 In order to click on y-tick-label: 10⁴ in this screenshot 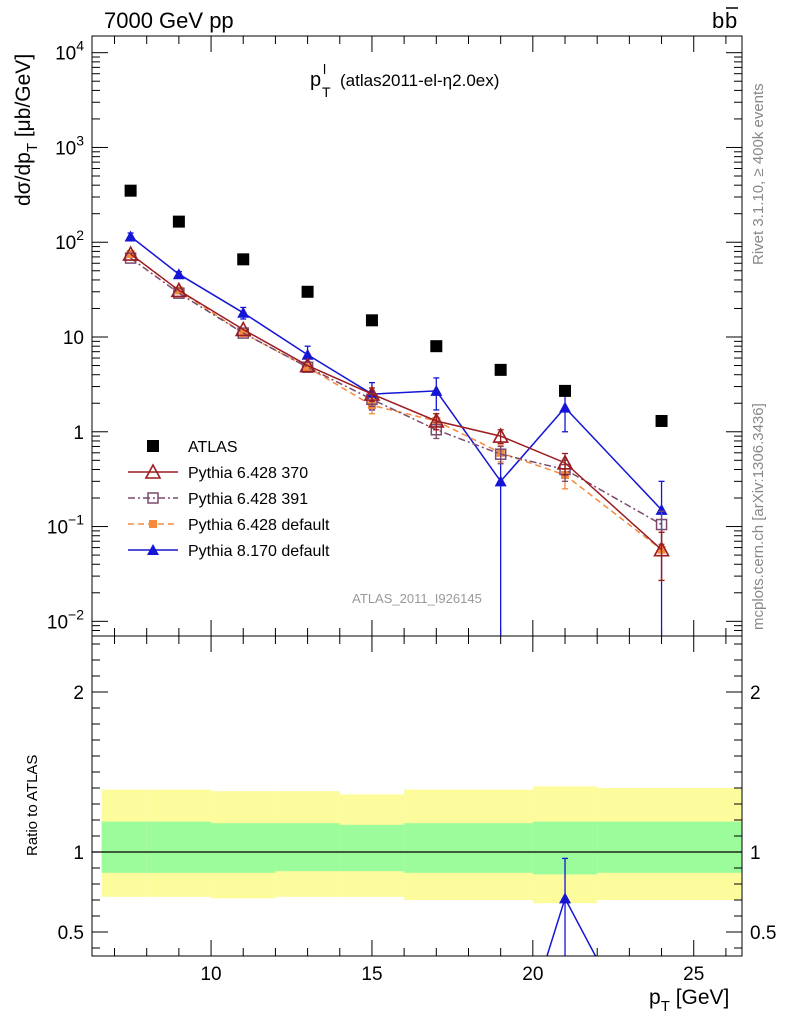, I will do `click(69, 51)`.